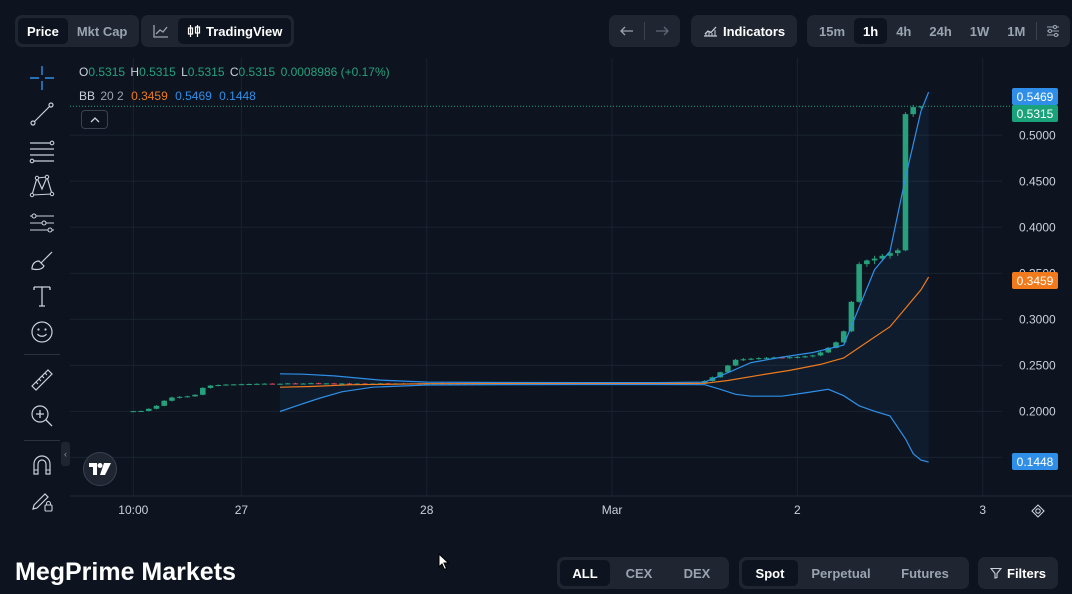 The image size is (1072, 594). Describe the element at coordinates (84, 72) in the screenshot. I see `open-label: O` at that location.